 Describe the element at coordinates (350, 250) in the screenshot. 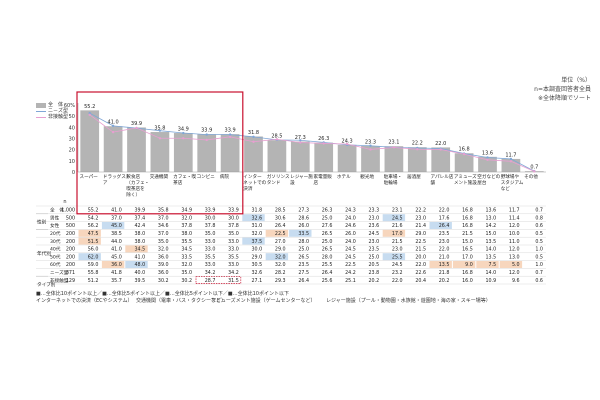

I see `table-cell: 24.5` at that location.